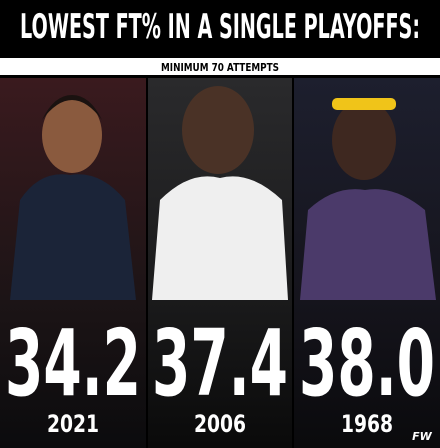  Describe the element at coordinates (73, 424) in the screenshot. I see `year: 2021` at that location.